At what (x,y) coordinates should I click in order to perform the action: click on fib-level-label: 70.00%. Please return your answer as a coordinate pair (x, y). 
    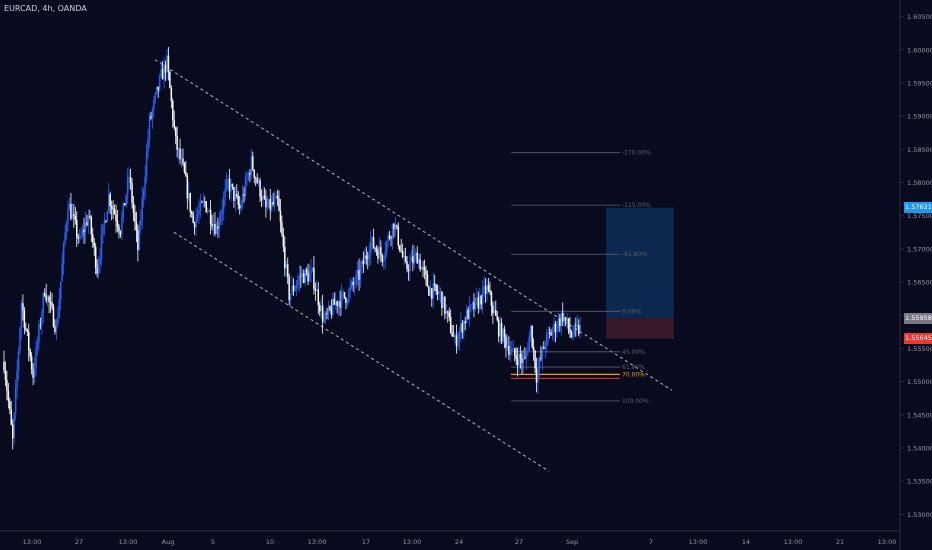
    Looking at the image, I should click on (633, 374).